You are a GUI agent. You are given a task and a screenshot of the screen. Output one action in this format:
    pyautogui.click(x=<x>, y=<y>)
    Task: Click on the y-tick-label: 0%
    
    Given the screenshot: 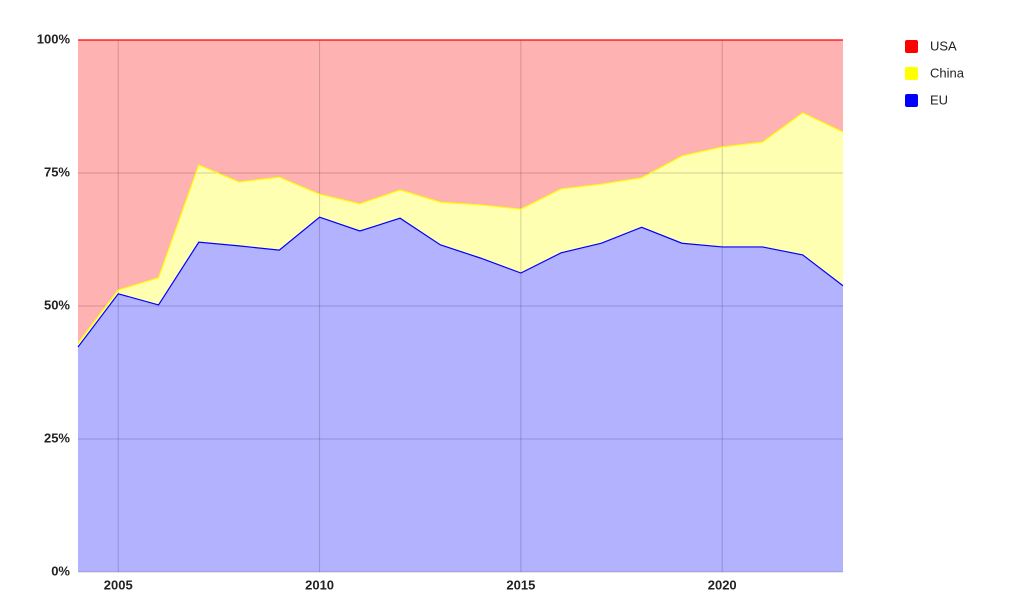 What is the action you would take?
    pyautogui.click(x=60, y=570)
    